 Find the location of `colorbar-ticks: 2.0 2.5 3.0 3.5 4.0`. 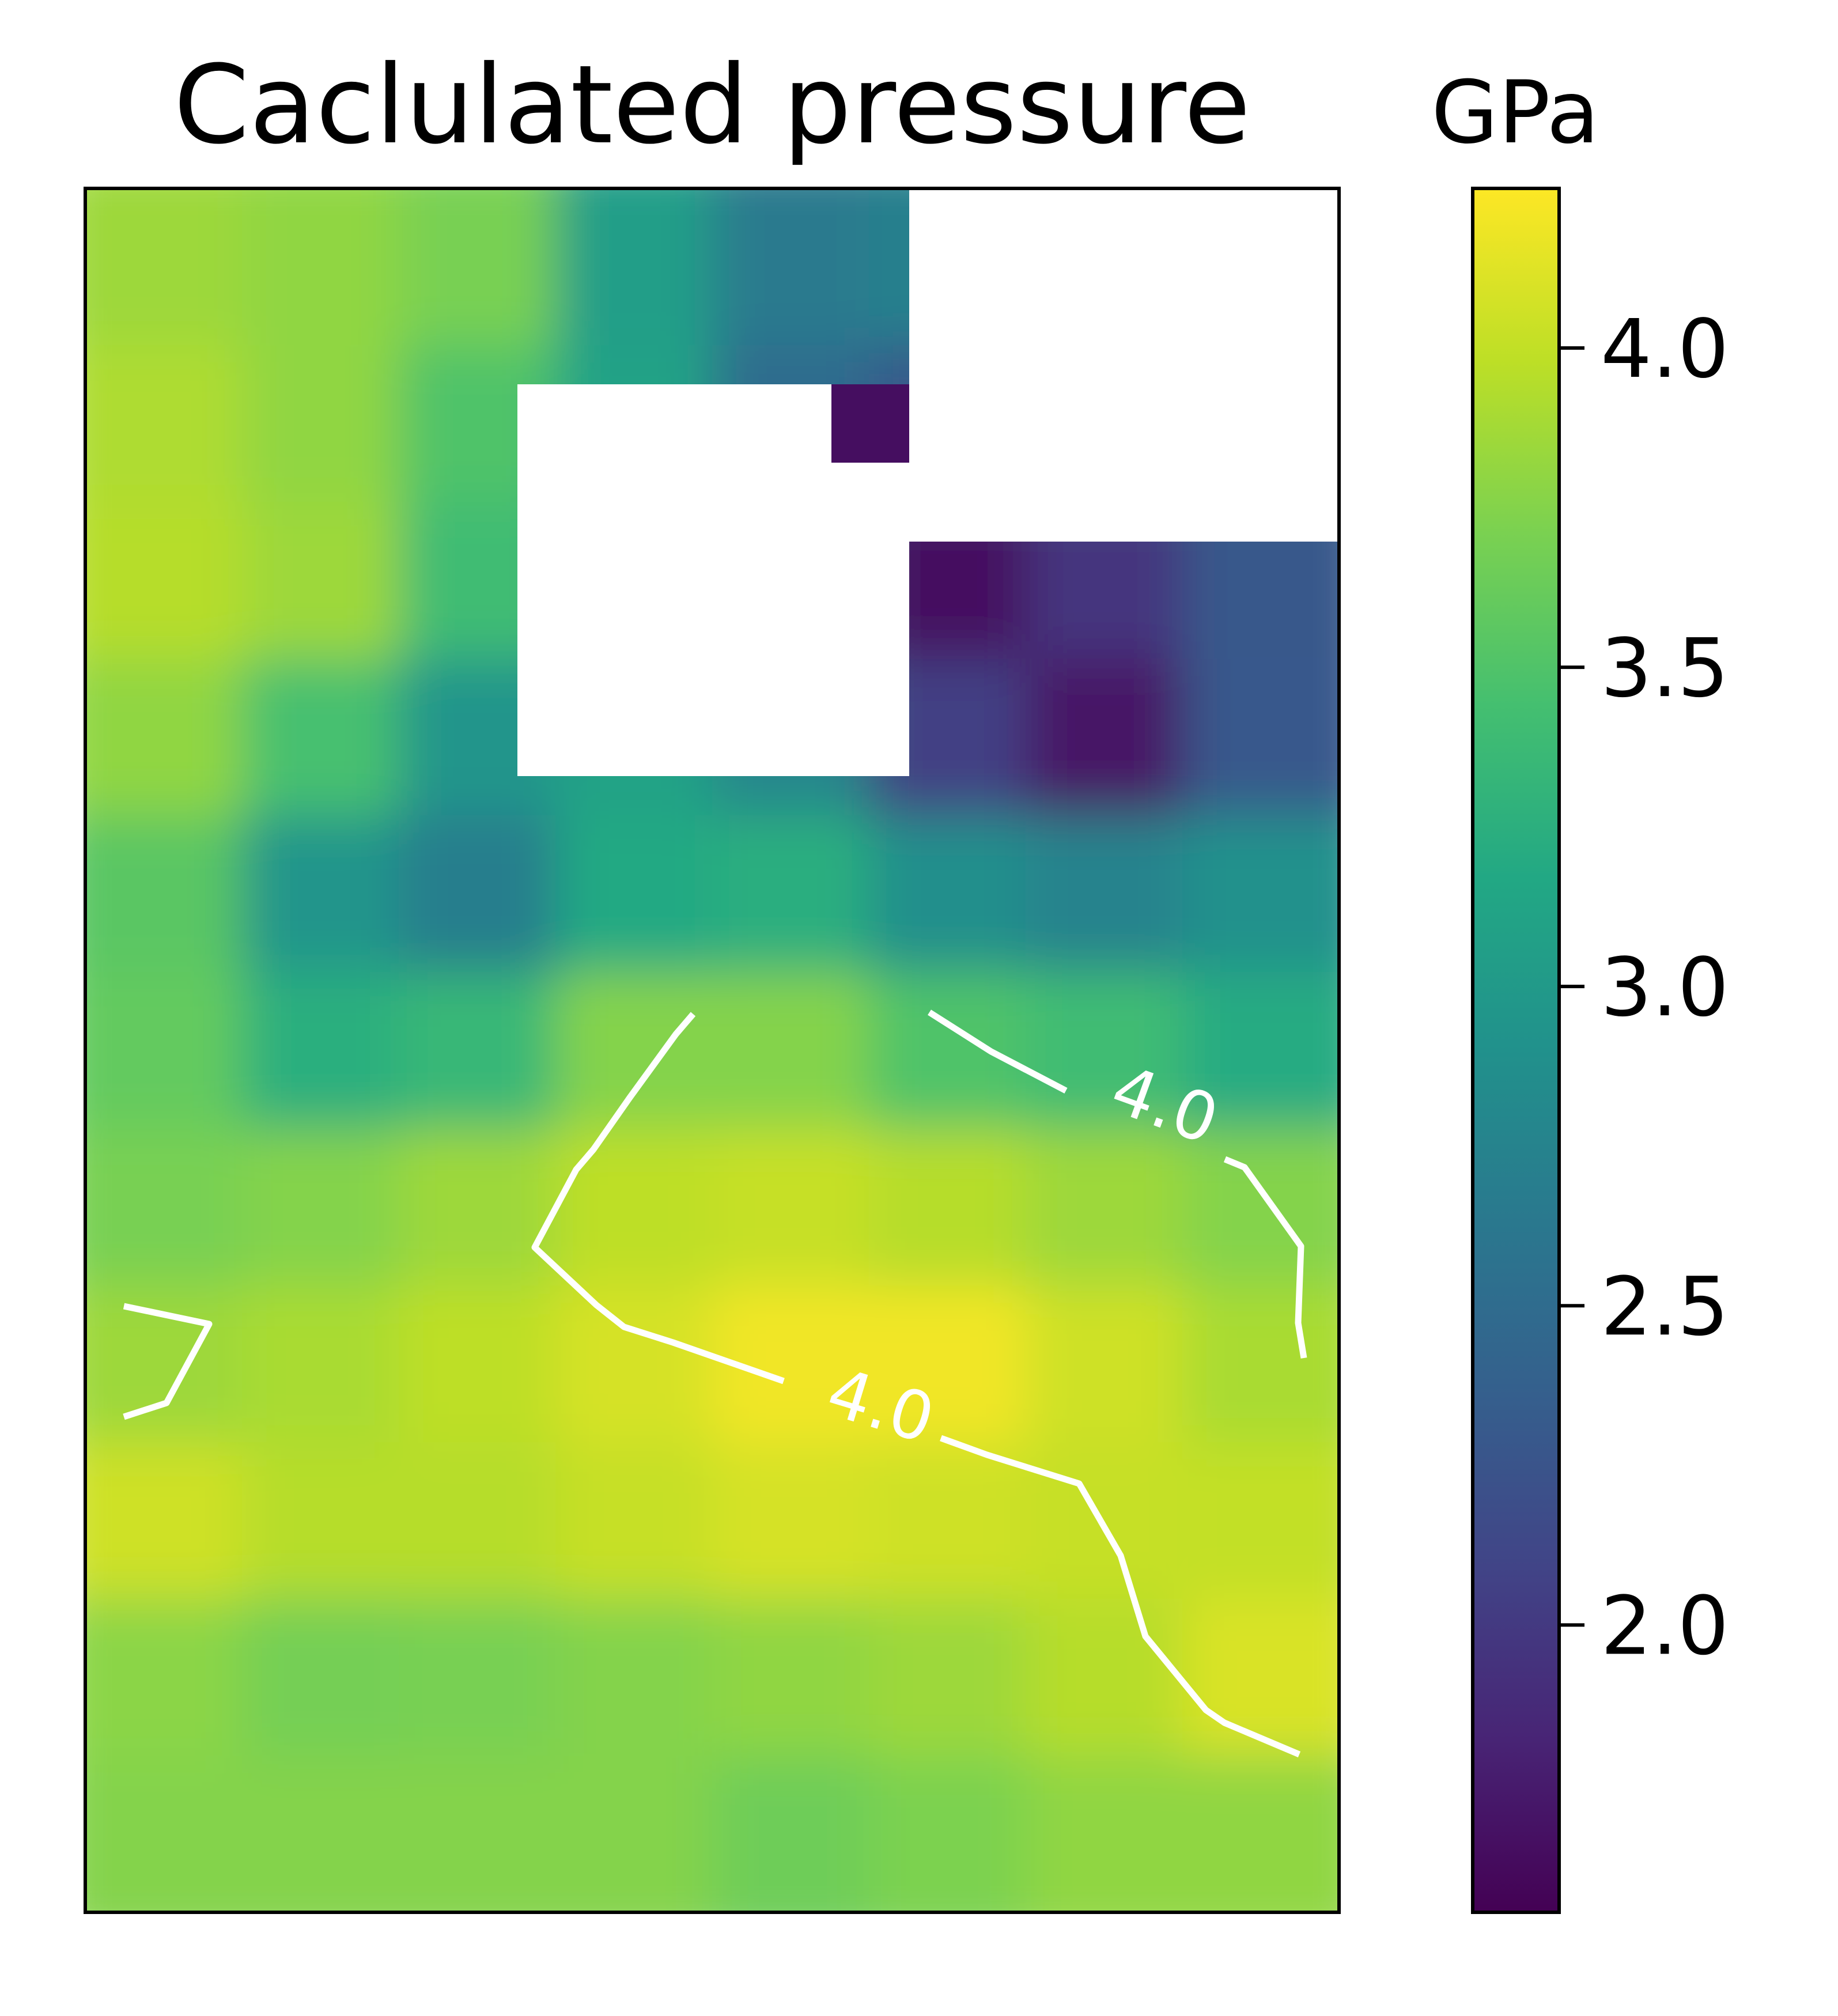

colorbar-ticks: 2.0 2.5 3.0 3.5 4.0 is located at coordinates (1644, 987).